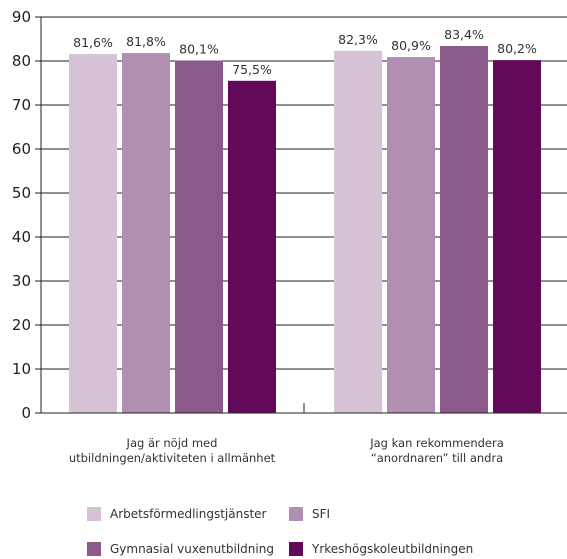  Describe the element at coordinates (21, 105) in the screenshot. I see `y-tick-label: 70` at that location.